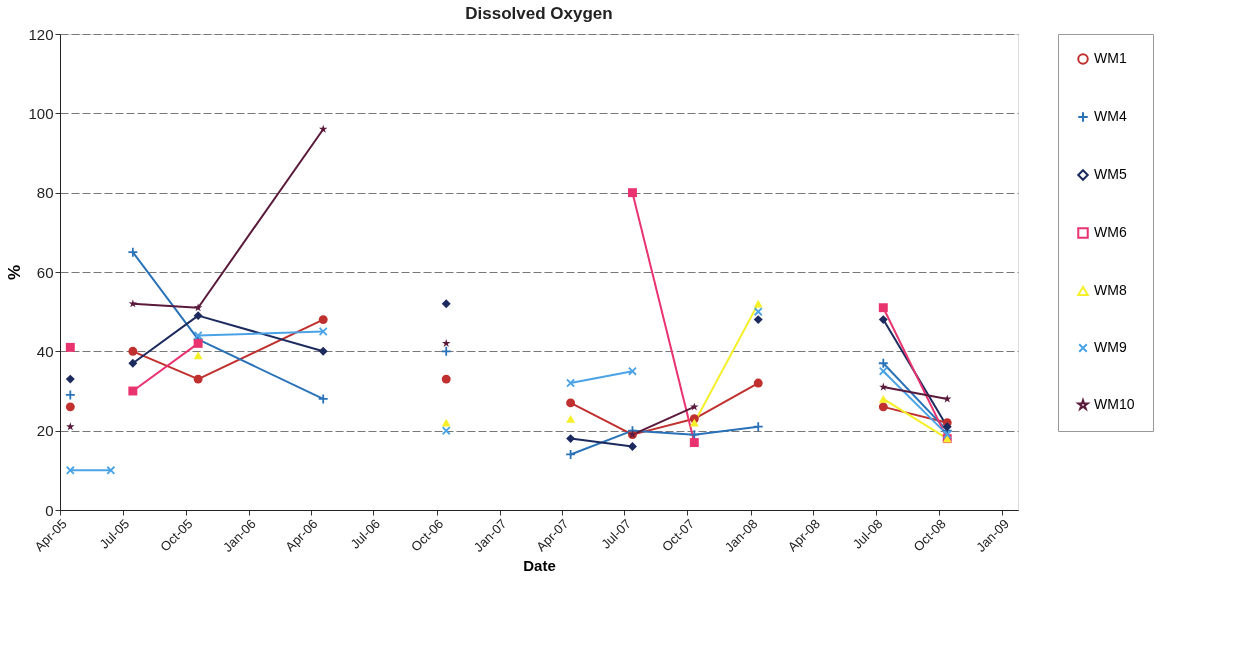  I want to click on legend-label: WM8, so click(1110, 290).